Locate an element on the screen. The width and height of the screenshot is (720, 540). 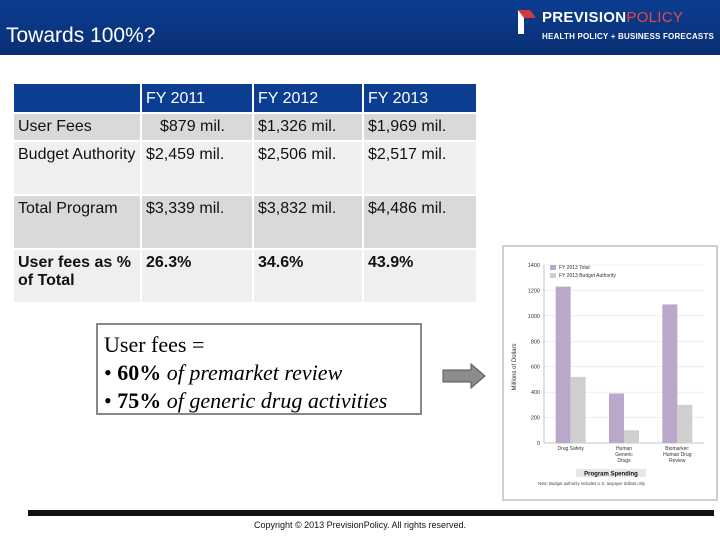
y-tick-label: 1400 is located at coordinates (534, 266).